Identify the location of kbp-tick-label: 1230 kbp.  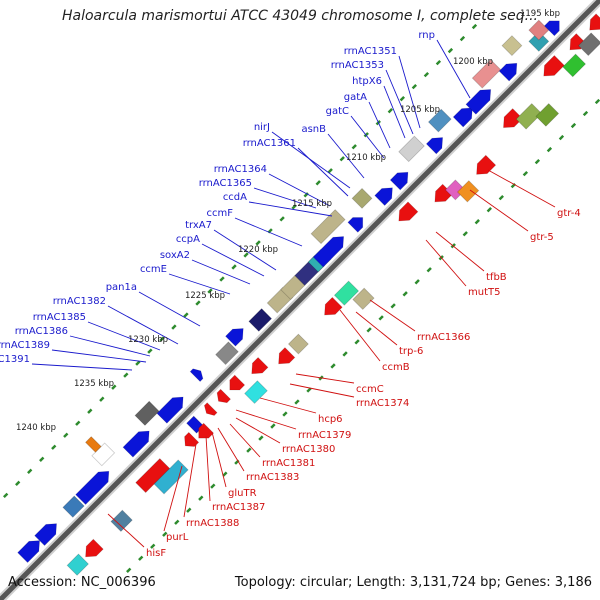
(148, 340).